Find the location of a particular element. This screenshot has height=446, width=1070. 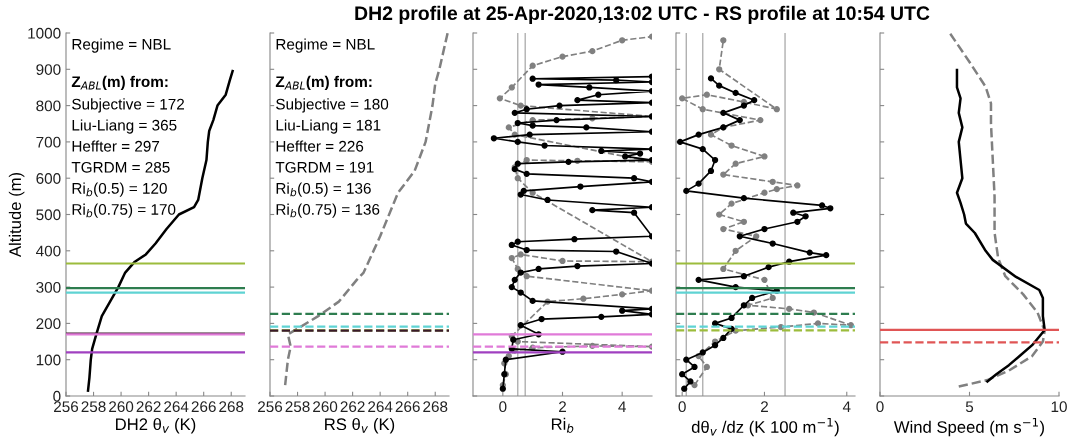

annotation: Ri$_{b}$(0.75) = 136 is located at coordinates (328, 210).